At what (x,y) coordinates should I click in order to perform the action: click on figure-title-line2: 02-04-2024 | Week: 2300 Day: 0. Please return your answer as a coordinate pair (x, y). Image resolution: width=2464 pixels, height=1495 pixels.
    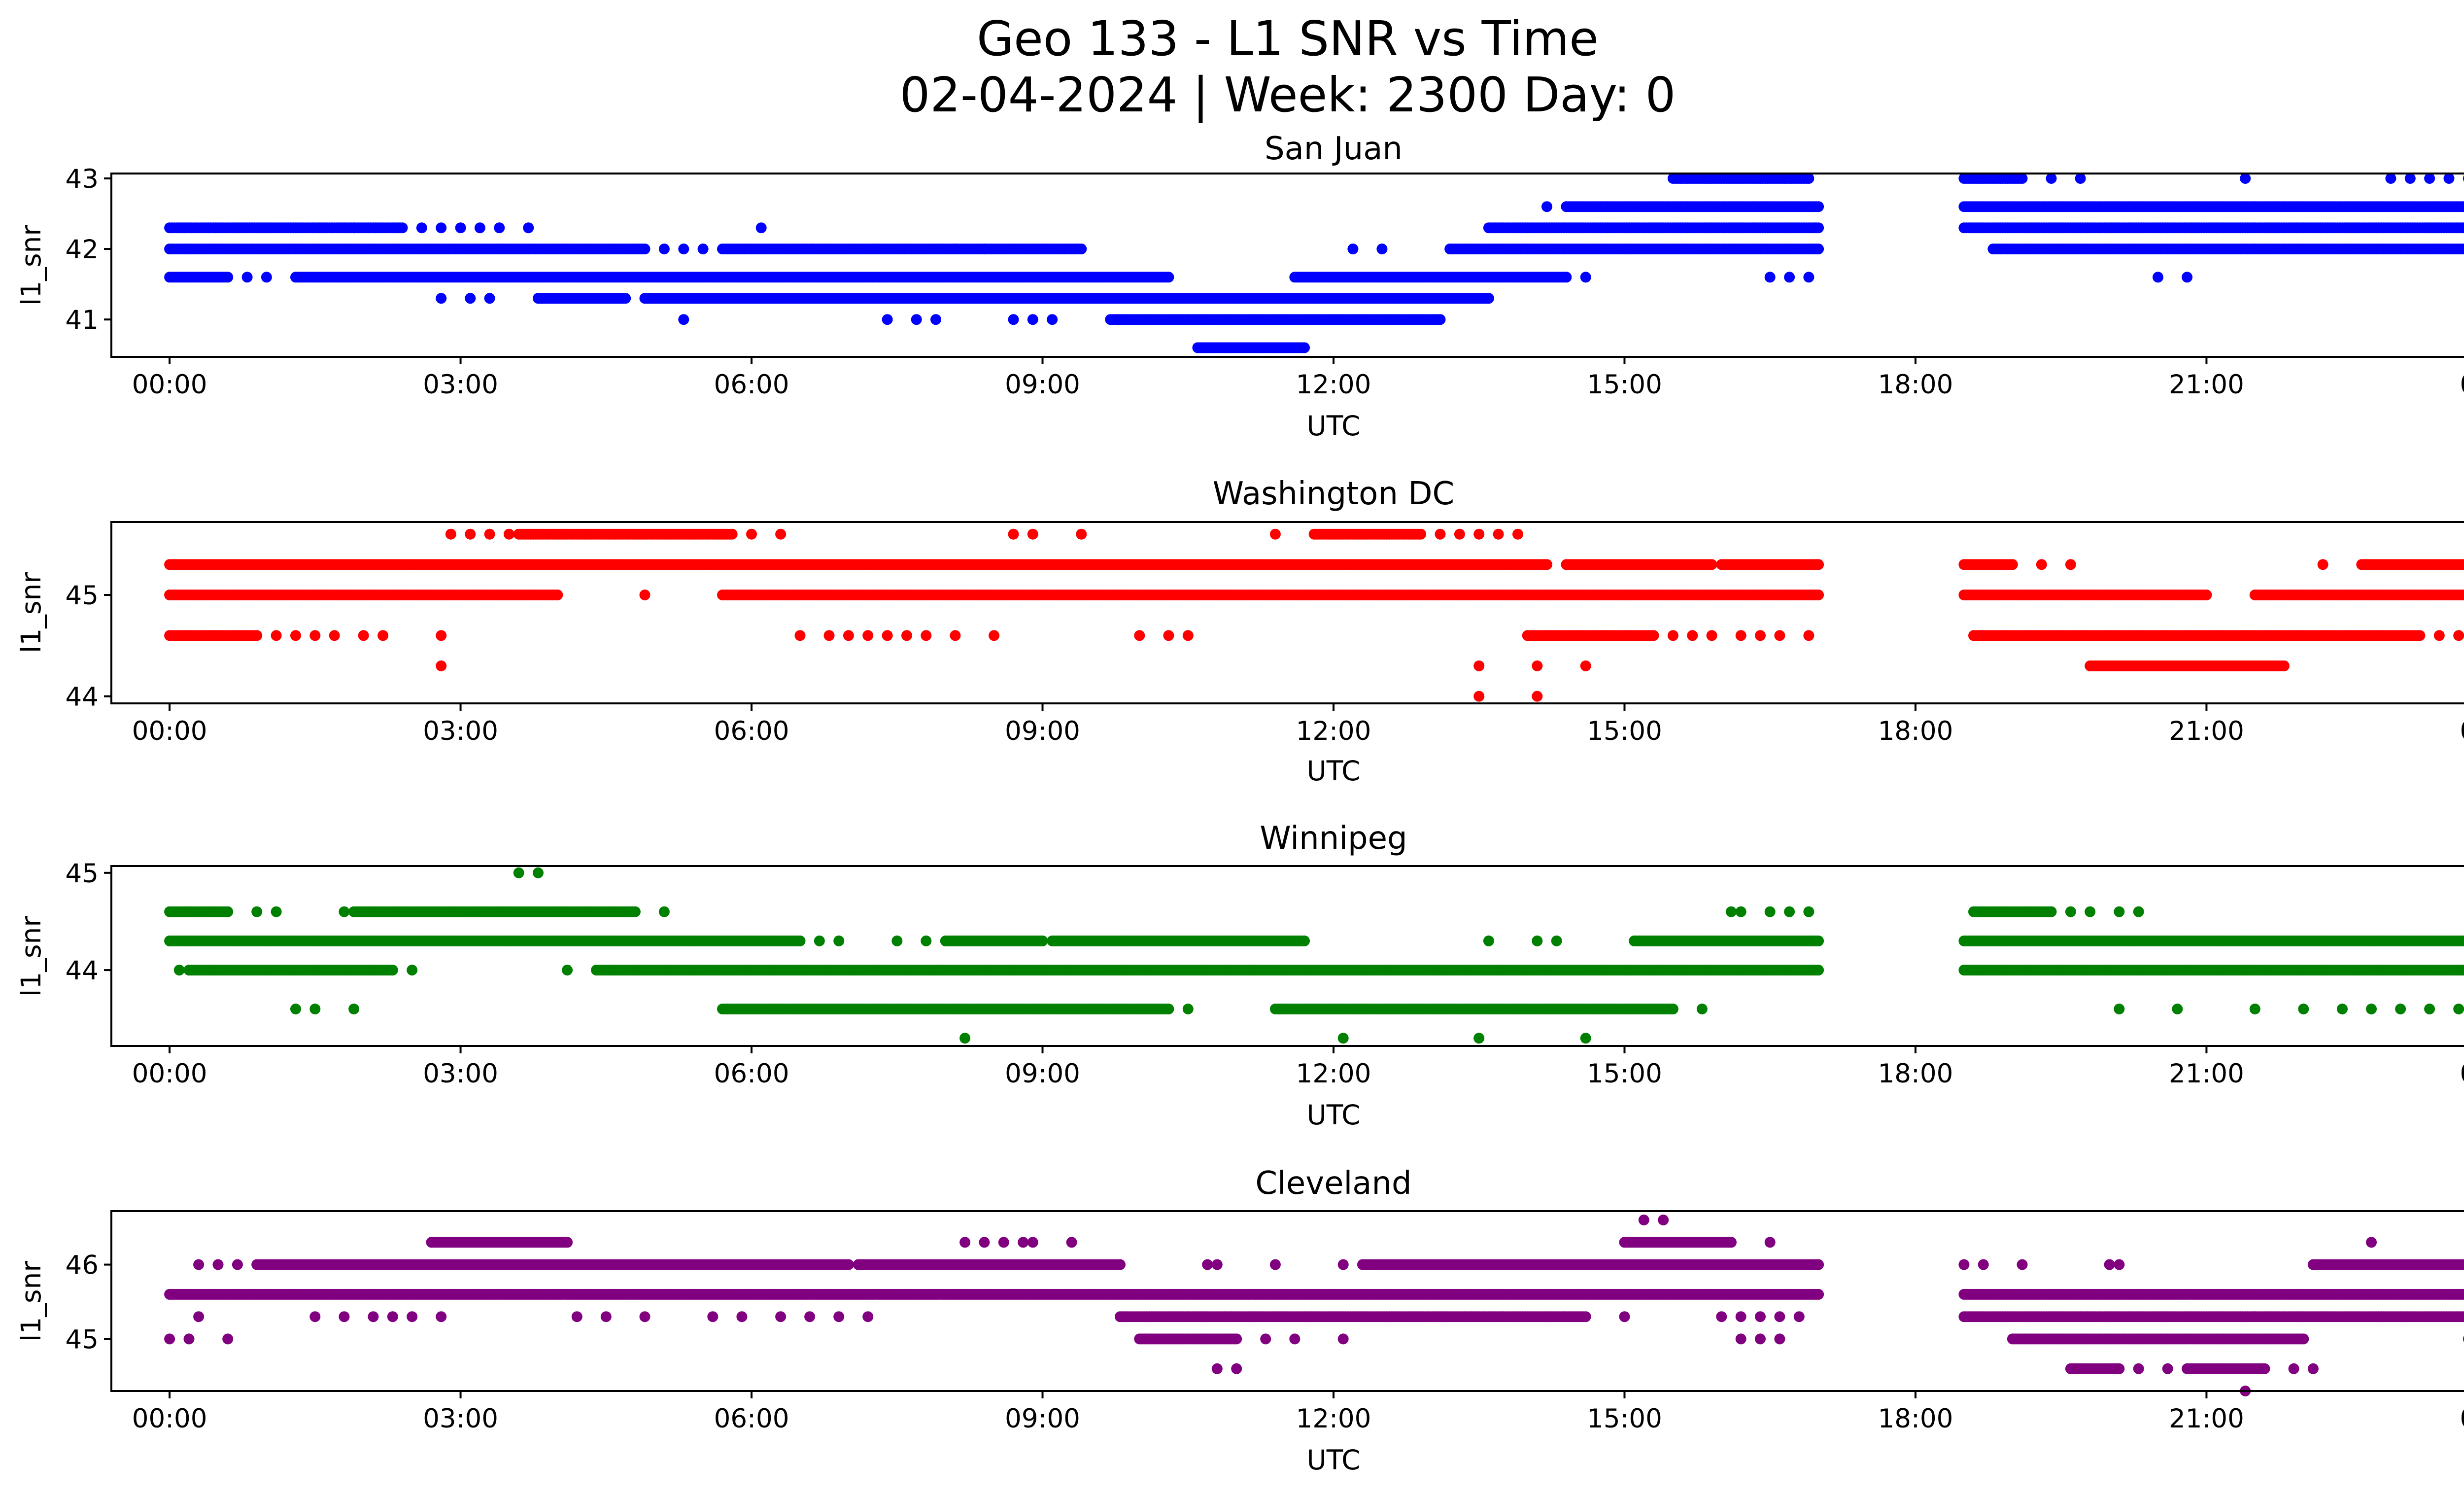
    Looking at the image, I should click on (1288, 95).